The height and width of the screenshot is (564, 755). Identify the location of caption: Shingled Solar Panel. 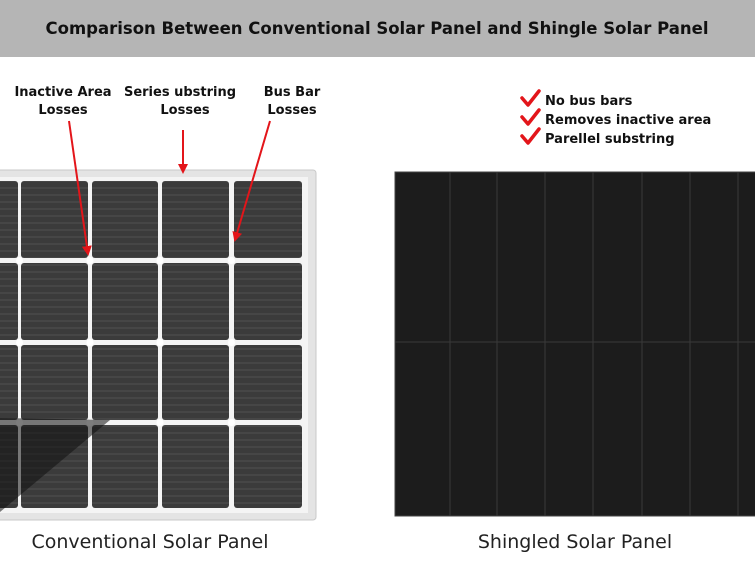
(575, 542).